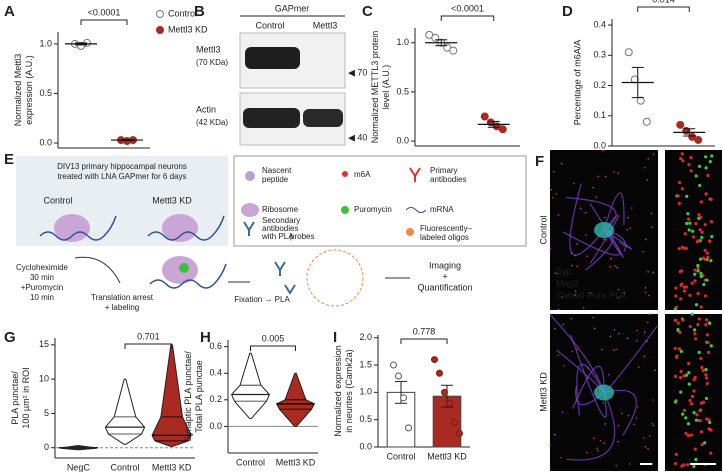 The image size is (723, 472). What do you see at coordinates (199, 11) in the screenshot?
I see `panel-label: B` at bounding box center [199, 11].